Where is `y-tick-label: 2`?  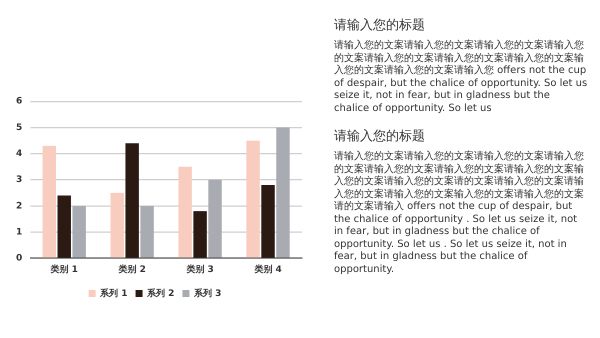 y-tick-label: 2 is located at coordinates (19, 206).